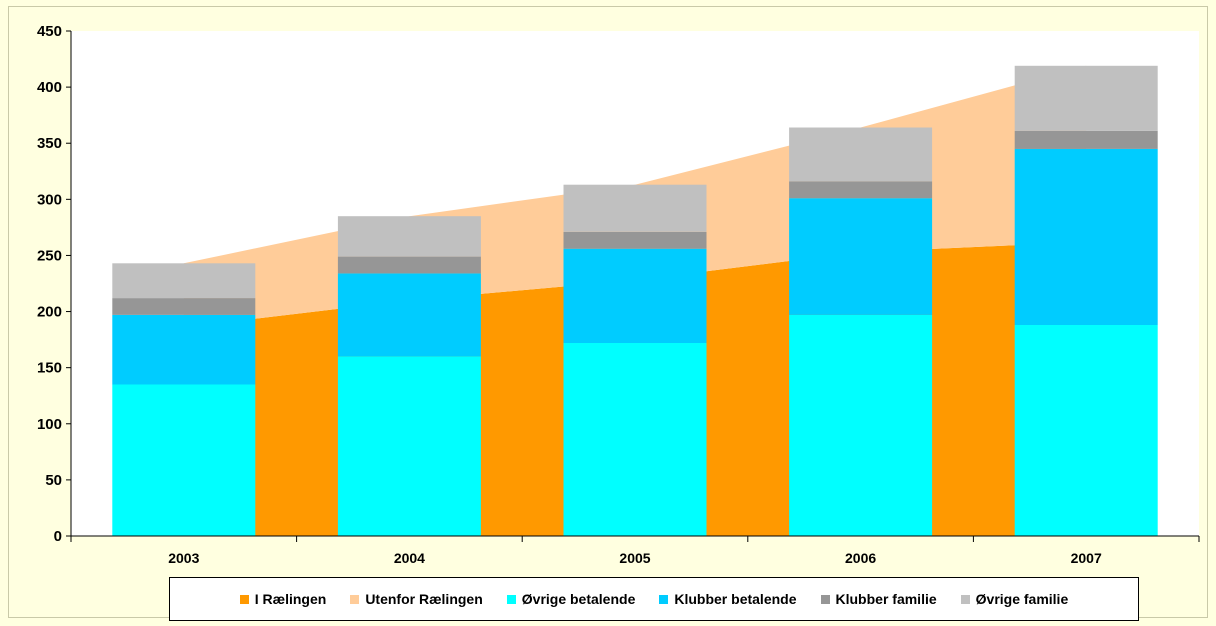 This screenshot has width=1216, height=626. I want to click on bar-segment-s1-c4, so click(1086, 236).